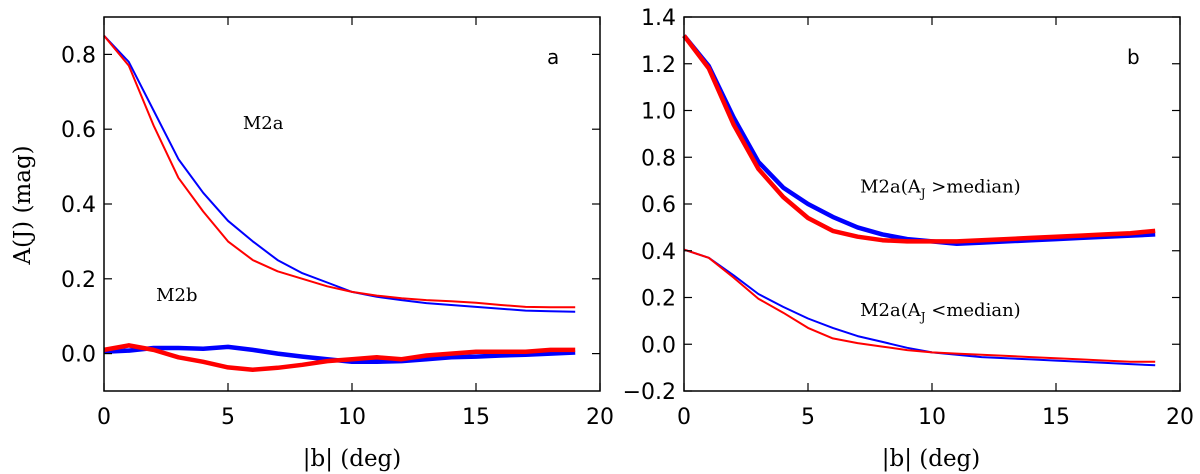 The image size is (1200, 474). What do you see at coordinates (263, 123) in the screenshot?
I see `annotation-a-0: M2a` at bounding box center [263, 123].